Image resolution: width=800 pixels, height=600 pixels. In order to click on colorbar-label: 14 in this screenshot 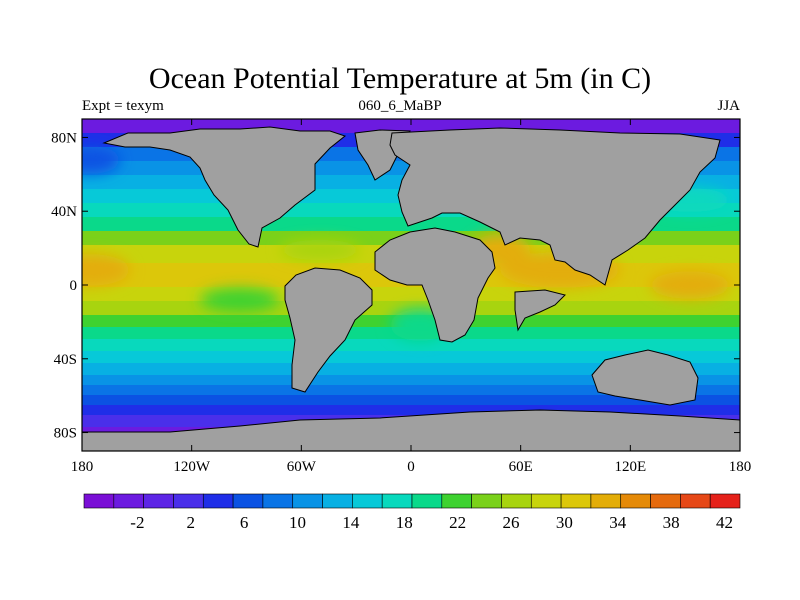, I will do `click(351, 522)`.